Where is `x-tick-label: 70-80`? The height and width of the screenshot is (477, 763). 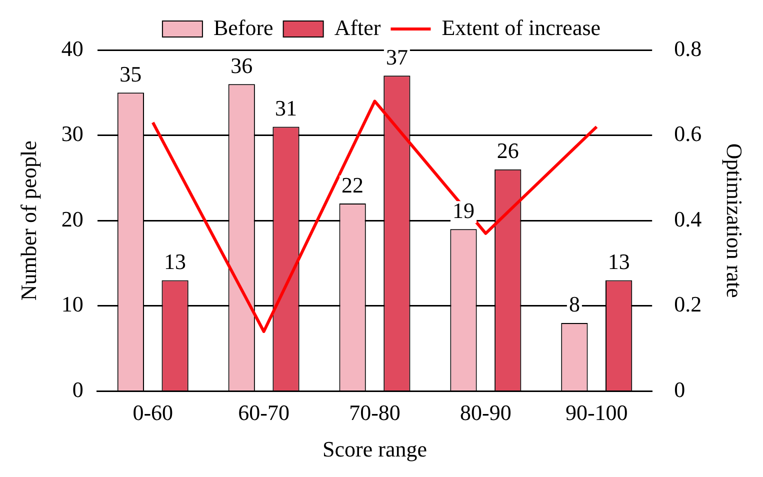
x-tick-label: 70-80 is located at coordinates (374, 413).